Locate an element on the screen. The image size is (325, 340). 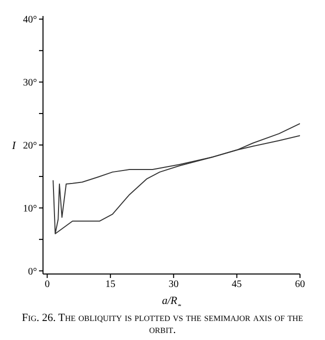
x-tick-label: 30 is located at coordinates (173, 284).